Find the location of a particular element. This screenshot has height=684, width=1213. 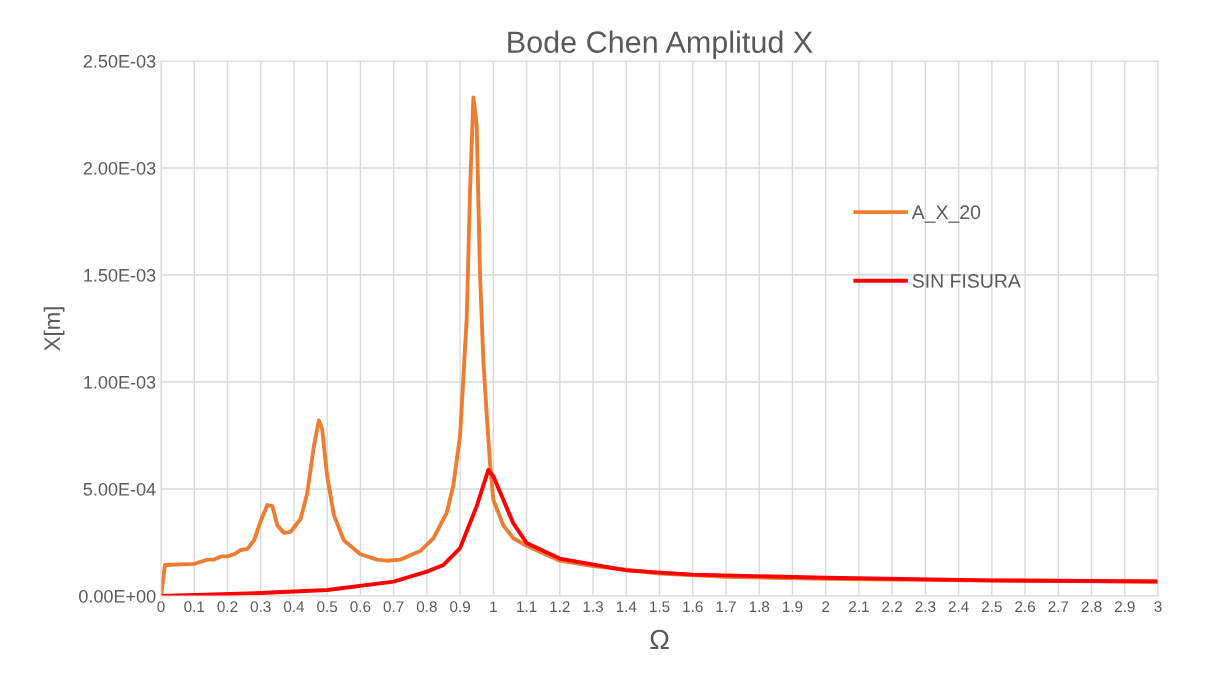

y-tick-label: 2.50E-03 is located at coordinates (119, 61).